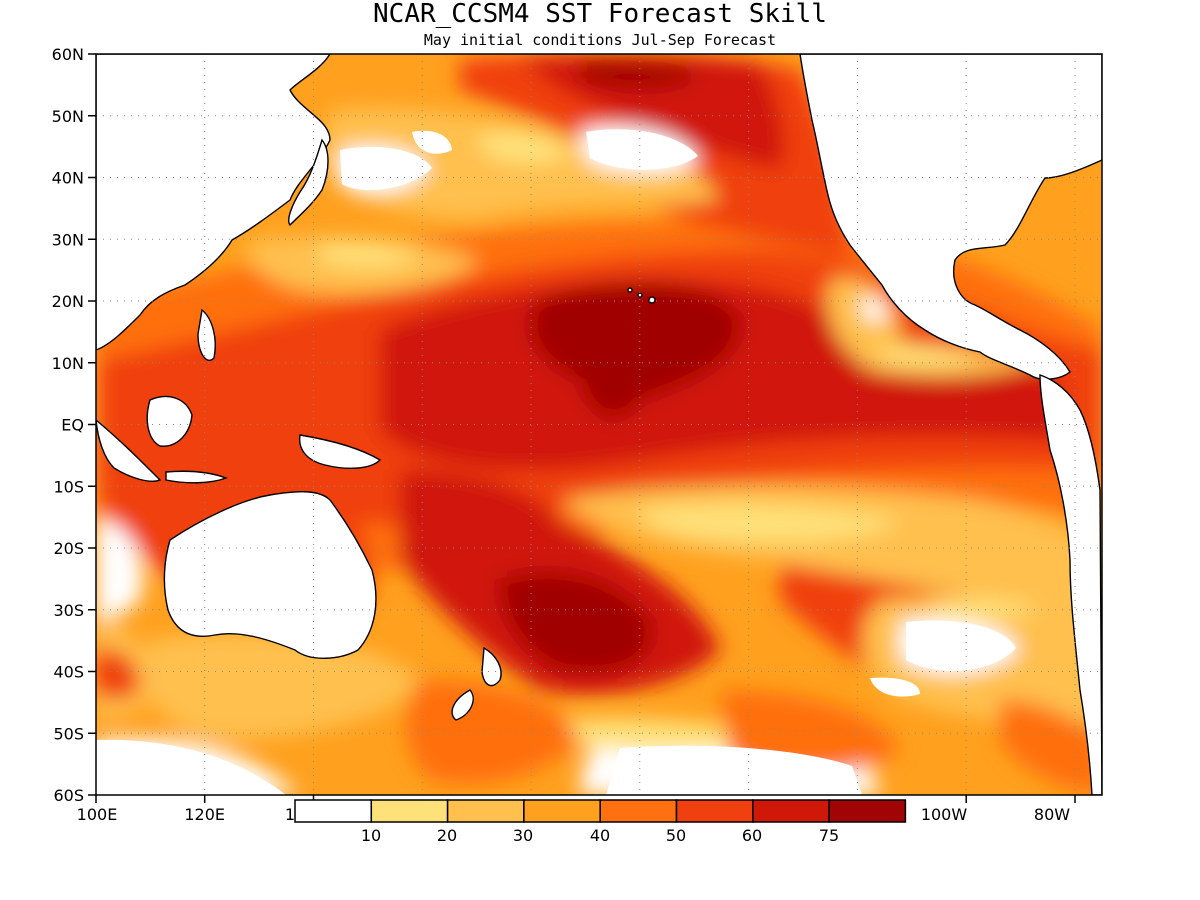 The image size is (1200, 900). I want to click on map-title: NCAR_CCSM4 SST Forecast Skill, so click(600, 14).